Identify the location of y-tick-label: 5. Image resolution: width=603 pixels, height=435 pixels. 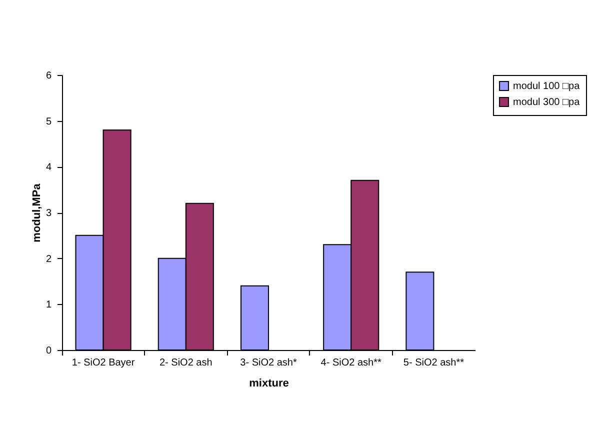
(49, 122).